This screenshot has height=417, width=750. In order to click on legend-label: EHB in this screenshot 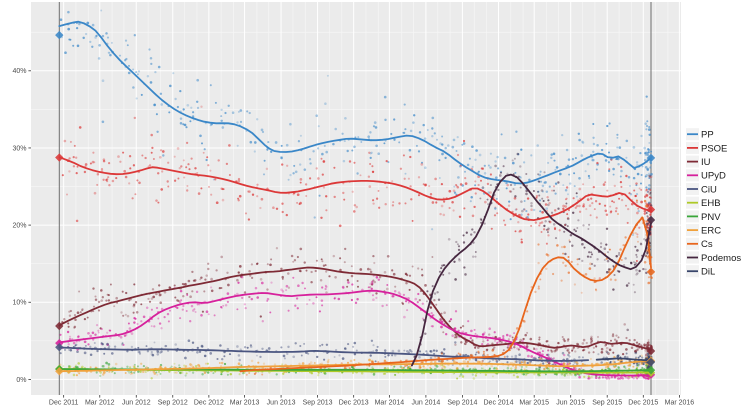, I will do `click(711, 203)`.